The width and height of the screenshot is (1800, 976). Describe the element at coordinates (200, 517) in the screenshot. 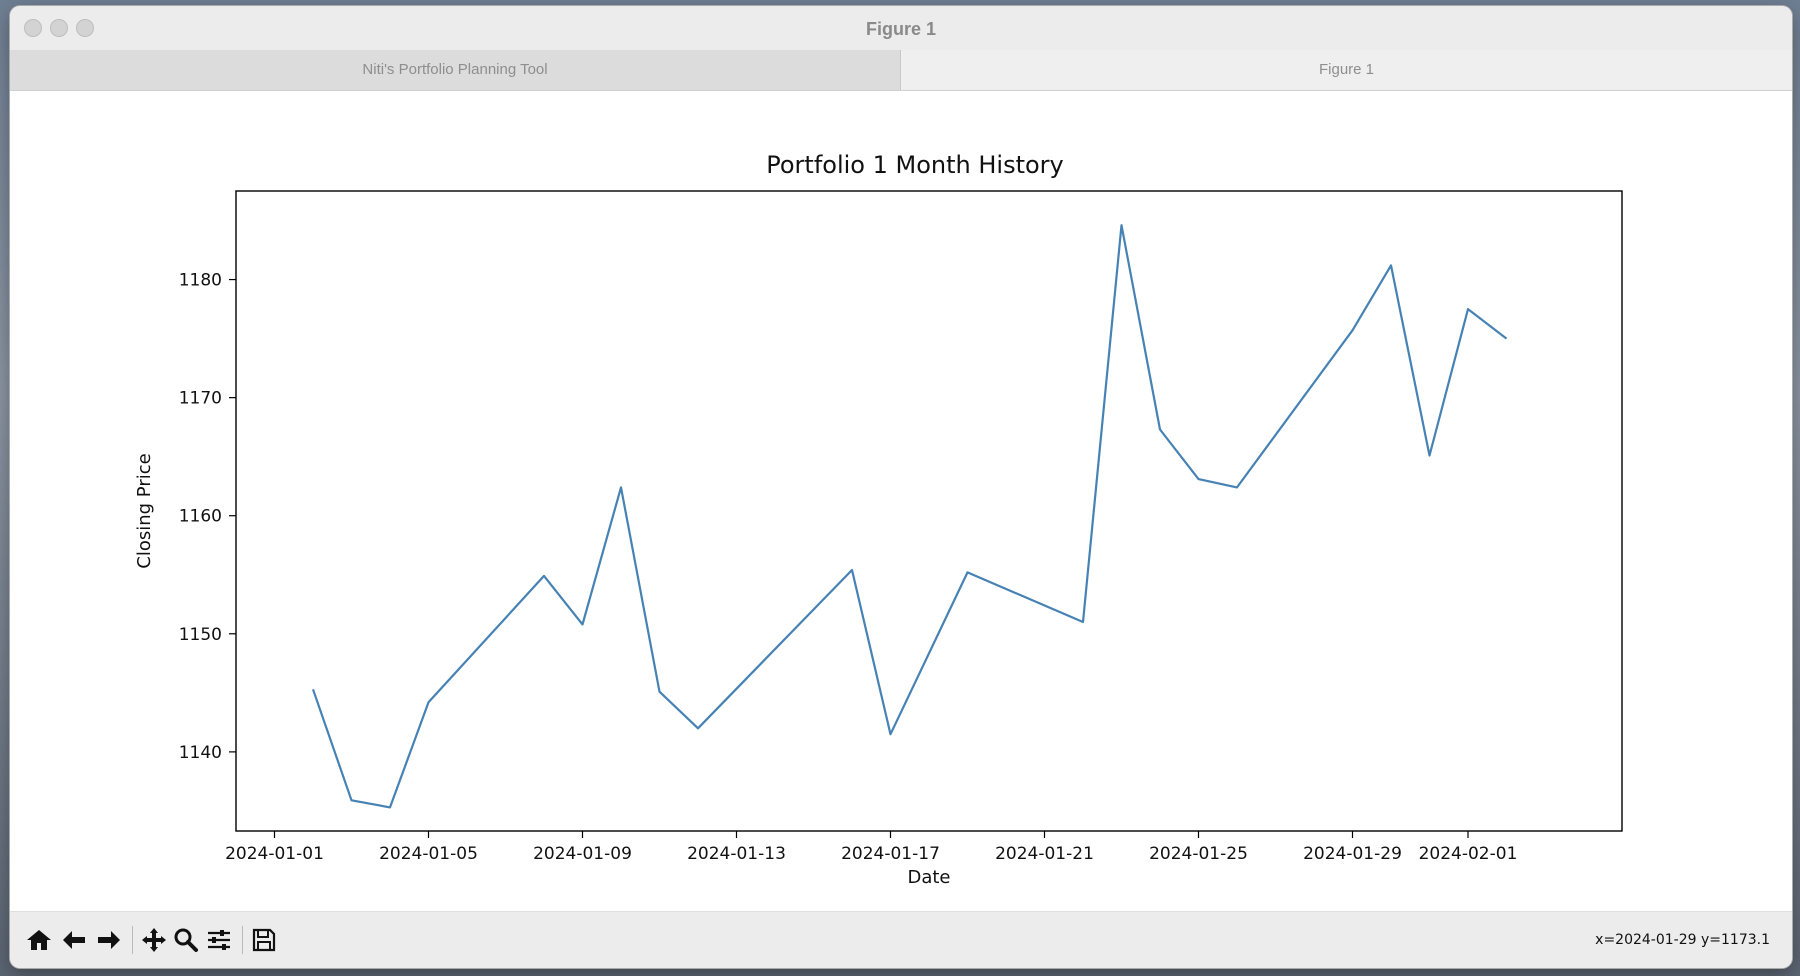

I see `y-tick-label: 1160` at that location.